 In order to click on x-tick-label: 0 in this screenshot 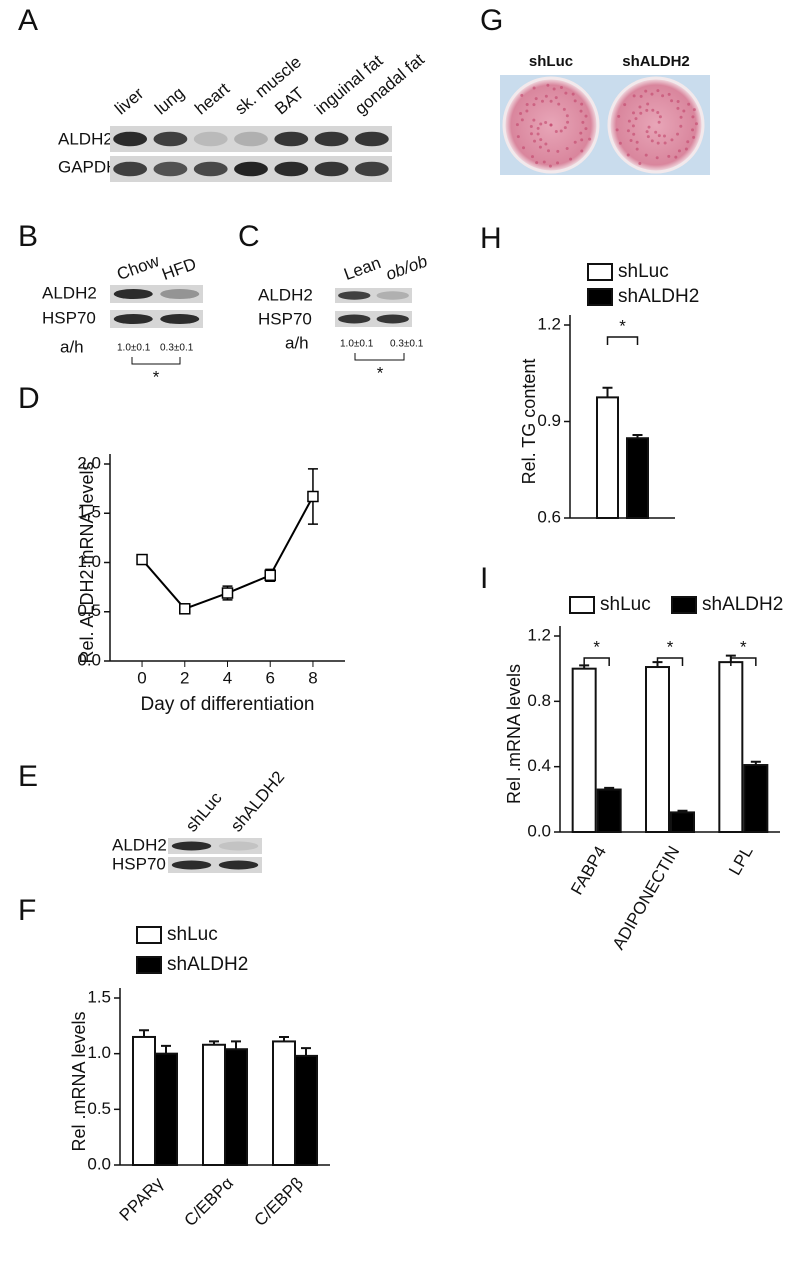, I will do `click(141, 677)`.